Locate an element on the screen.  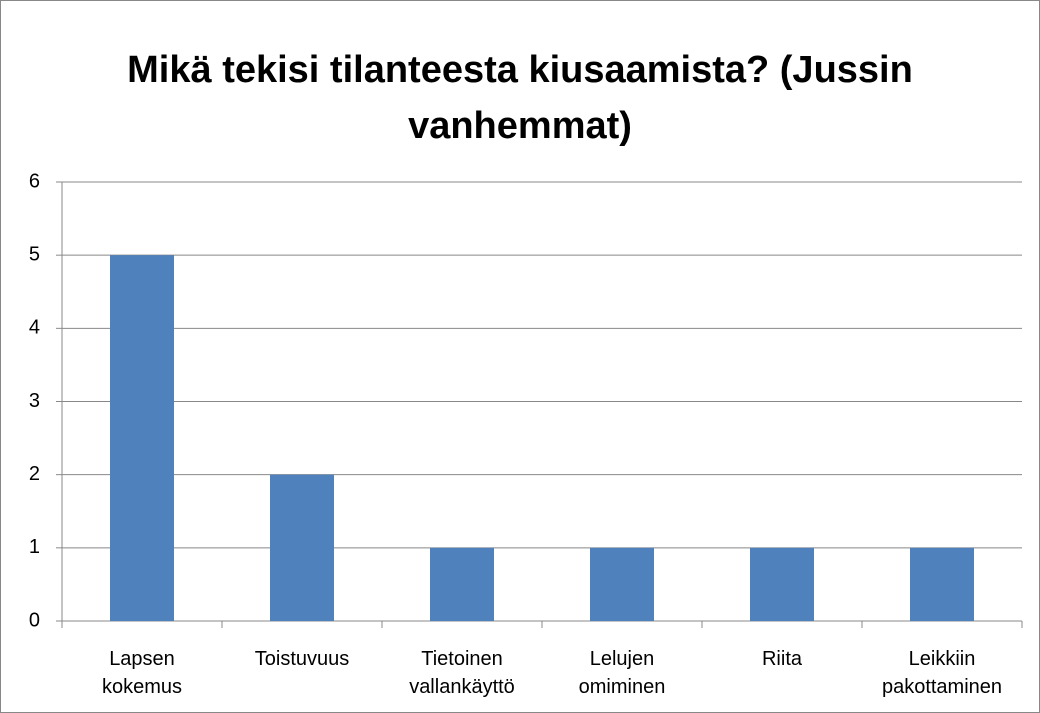
x-tick-label: Toistuvuus is located at coordinates (302, 659).